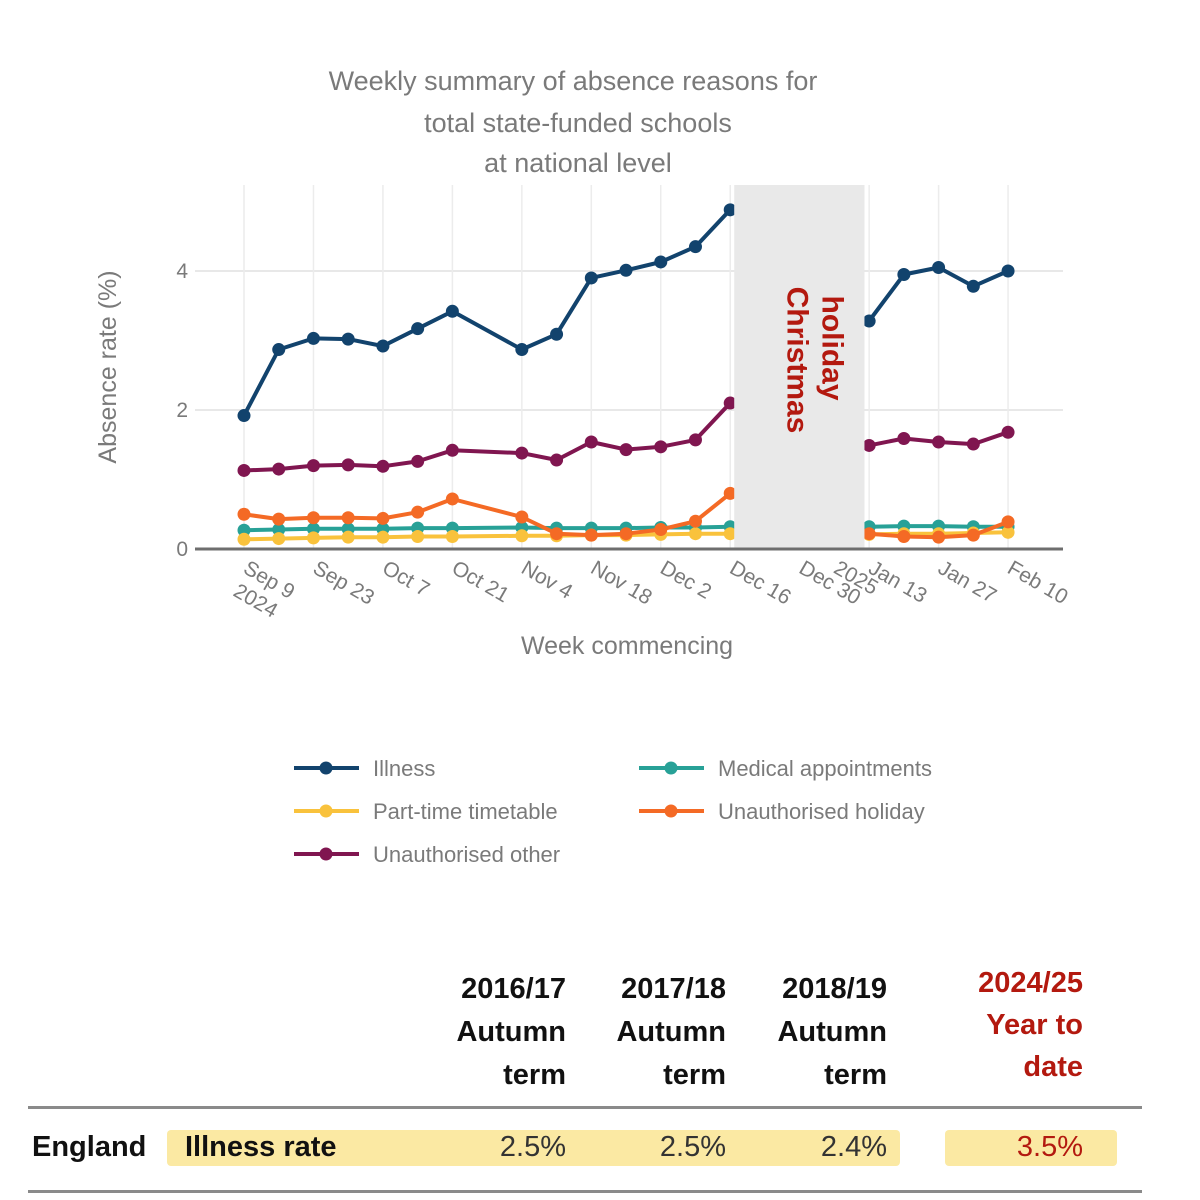 This screenshot has height=1200, width=1200. I want to click on holiday-label-line-1: Christmas, so click(796, 360).